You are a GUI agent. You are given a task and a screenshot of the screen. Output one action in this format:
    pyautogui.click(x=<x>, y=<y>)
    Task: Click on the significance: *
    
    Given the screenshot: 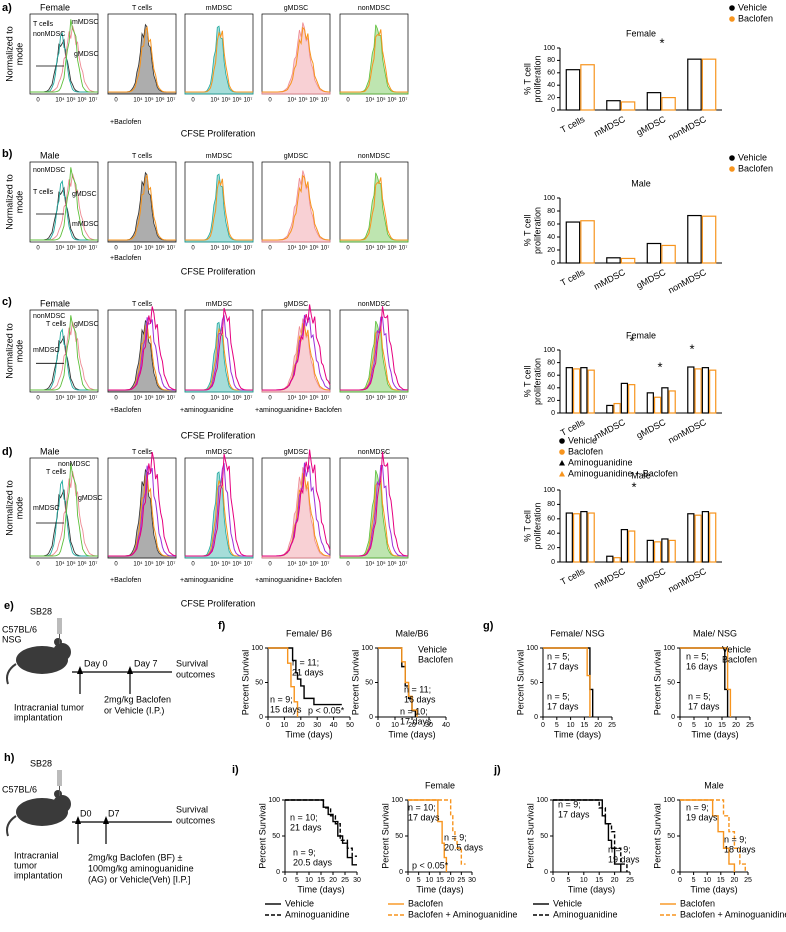 What is the action you would take?
    pyautogui.click(x=661, y=42)
    